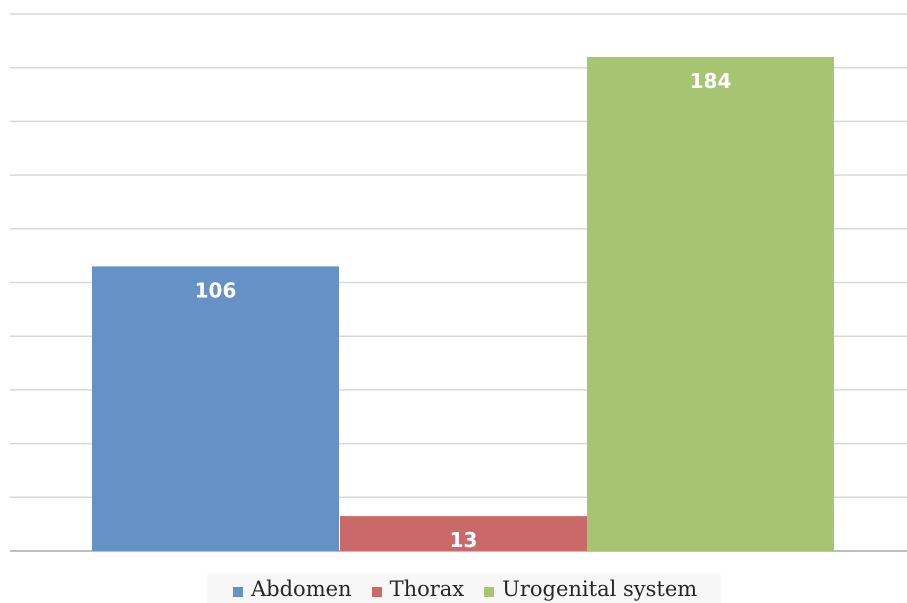 The width and height of the screenshot is (907, 603). I want to click on legend: Abdomen Thorax Urogenital system, so click(464, 588).